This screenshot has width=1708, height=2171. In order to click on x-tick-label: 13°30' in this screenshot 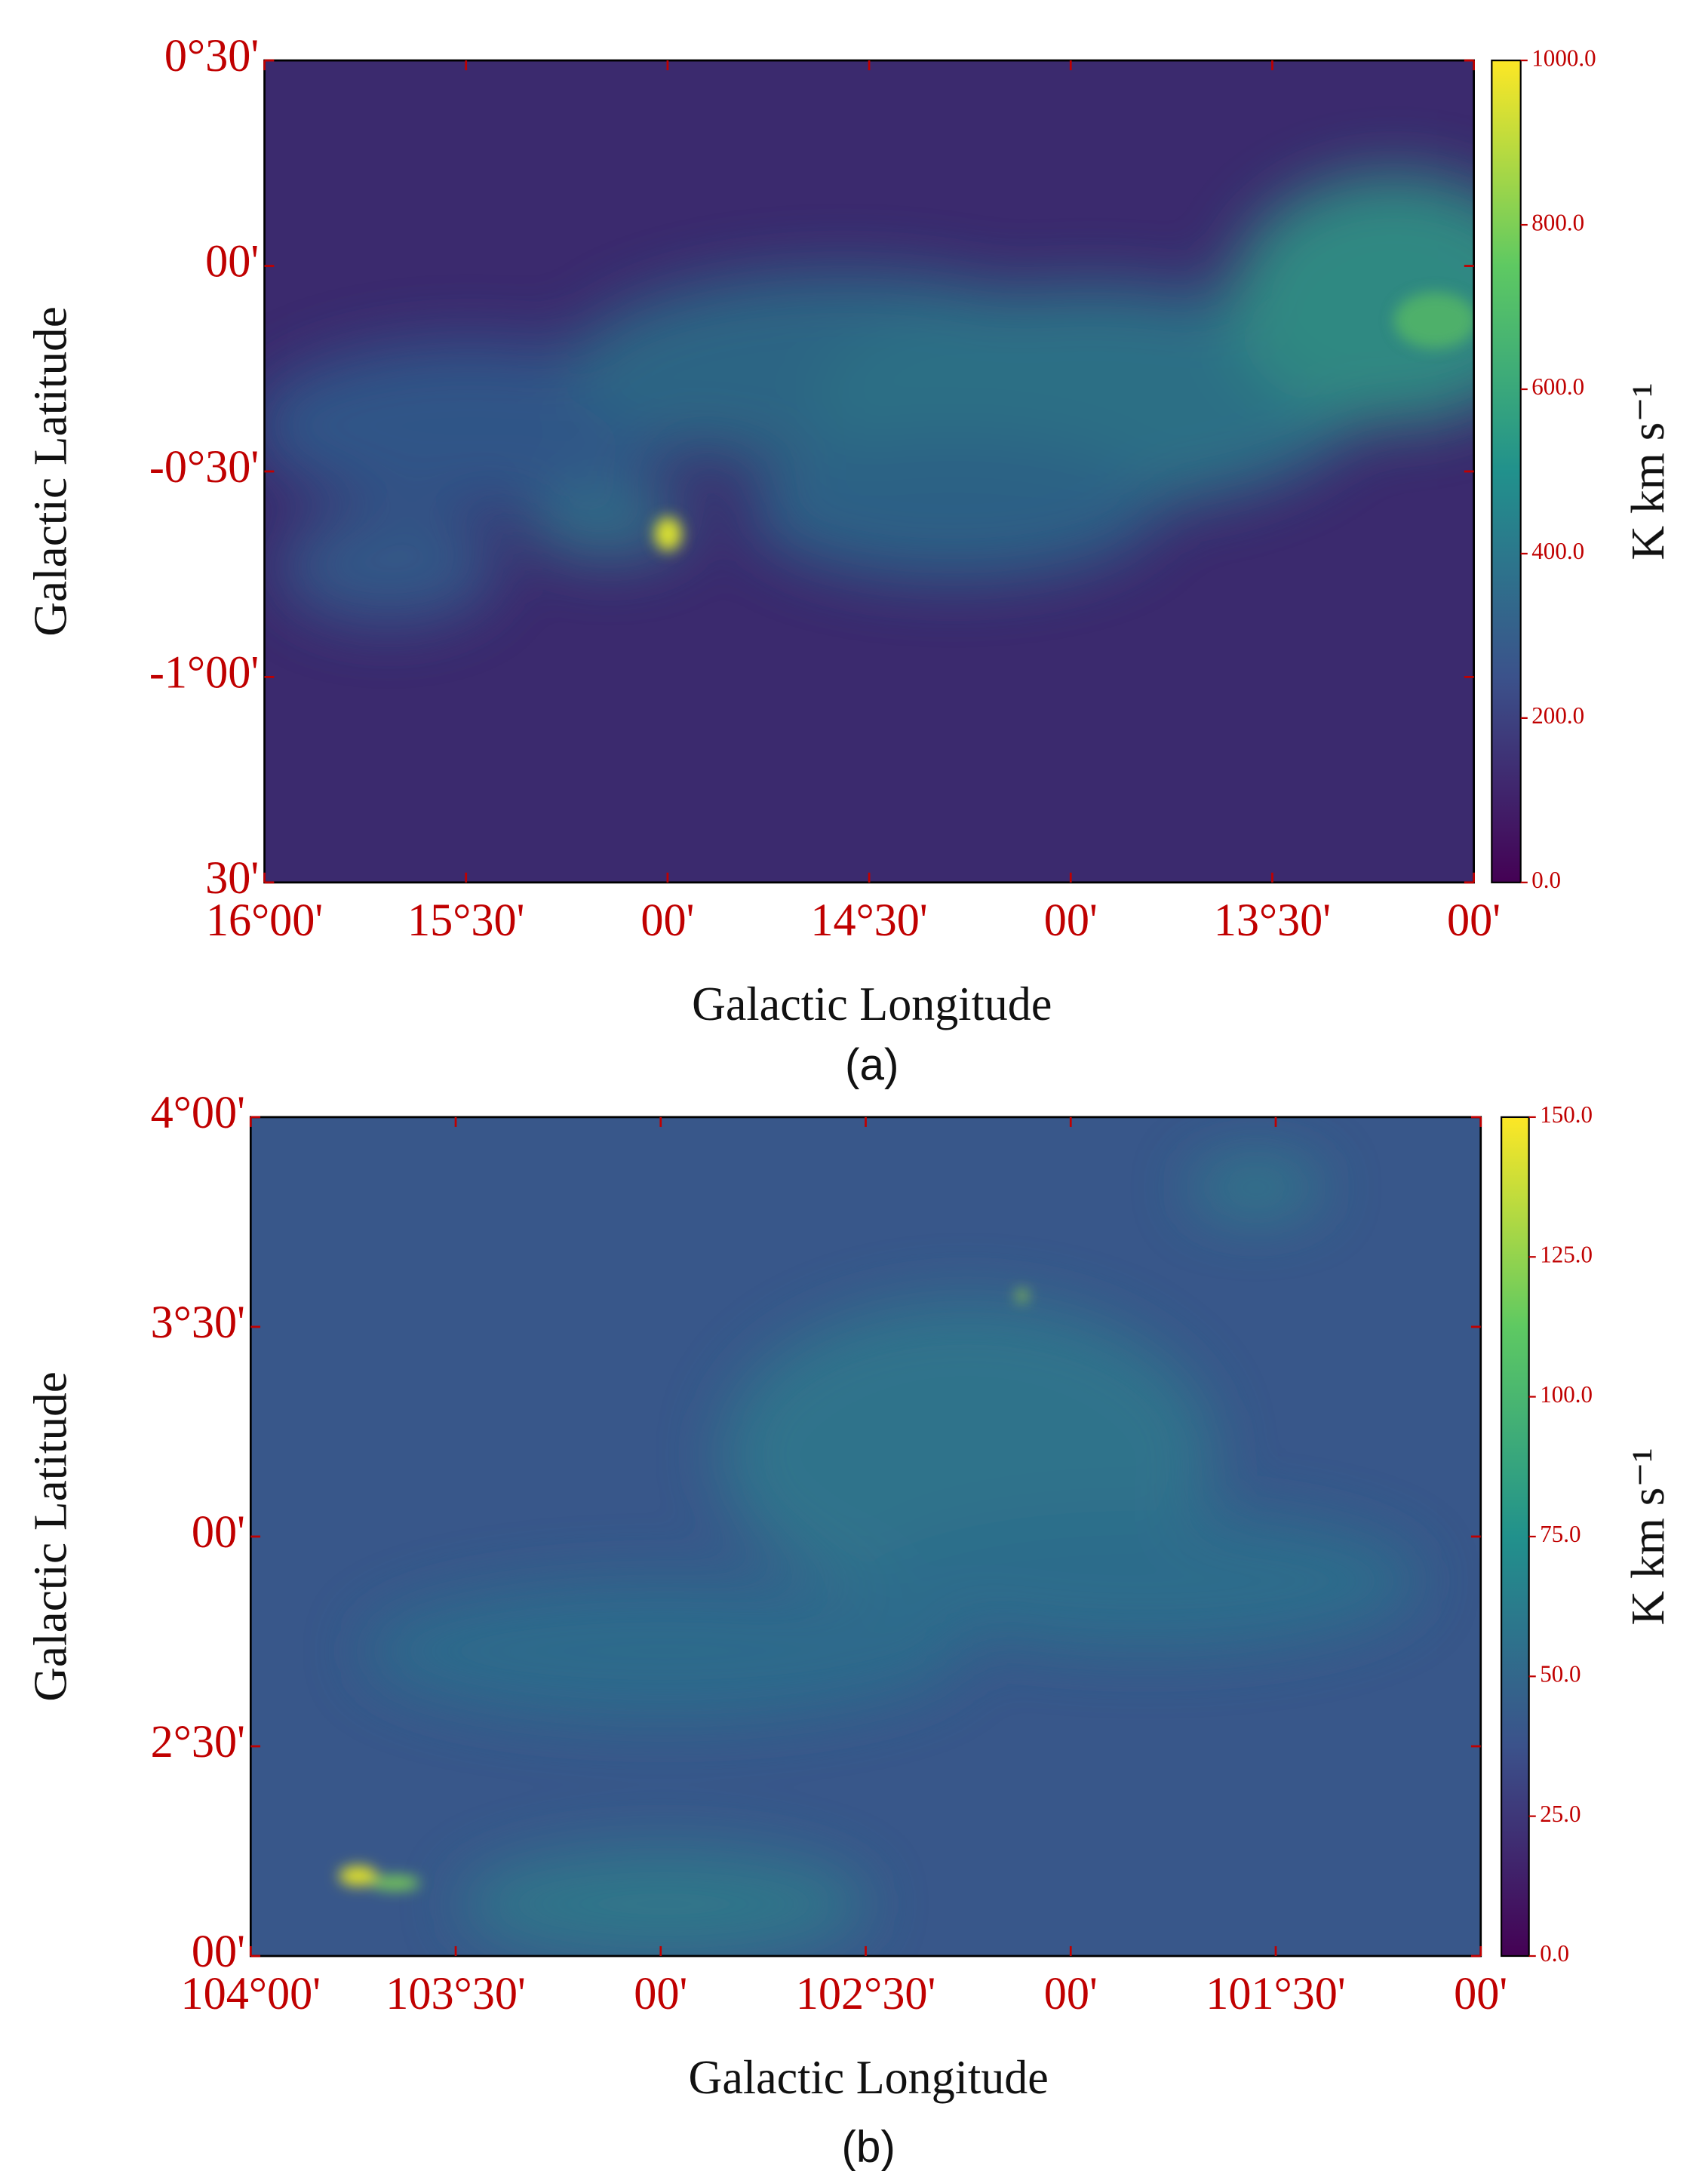, I will do `click(1272, 920)`.